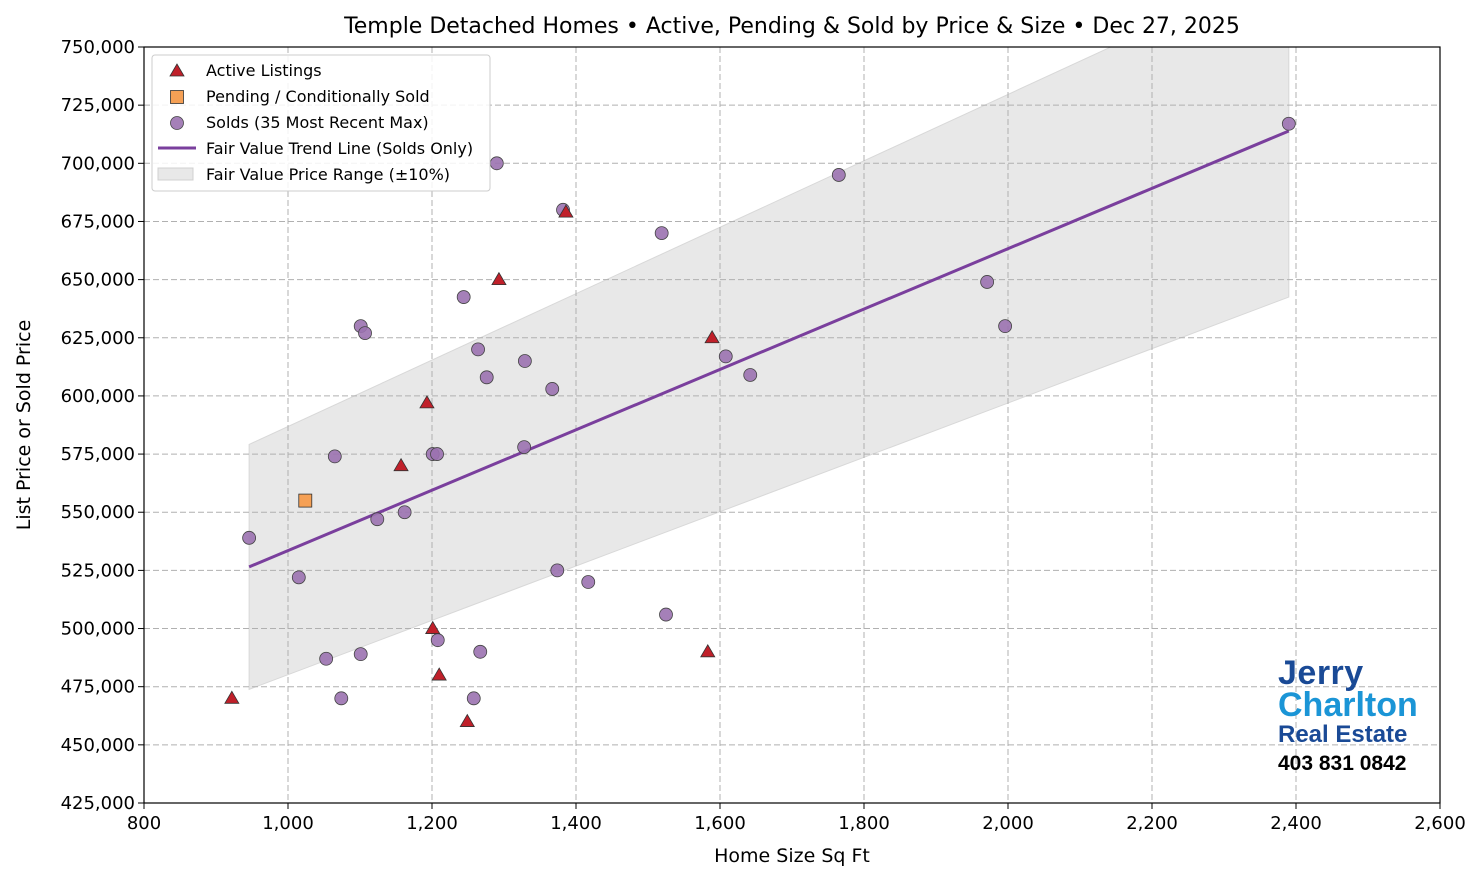 This screenshot has width=1484, height=881. I want to click on y-tick-label: 550,000, so click(98, 512).